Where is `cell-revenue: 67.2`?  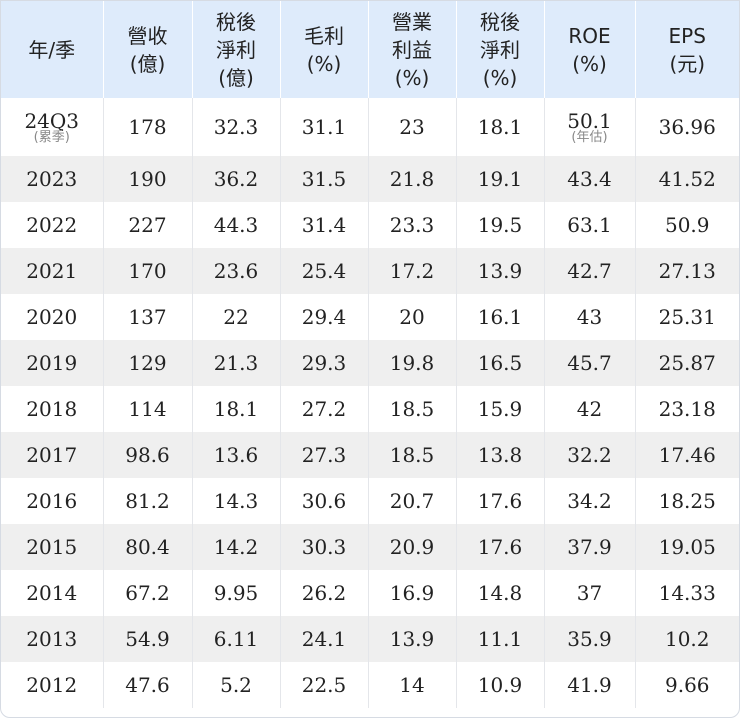
cell-revenue: 67.2 is located at coordinates (148, 593).